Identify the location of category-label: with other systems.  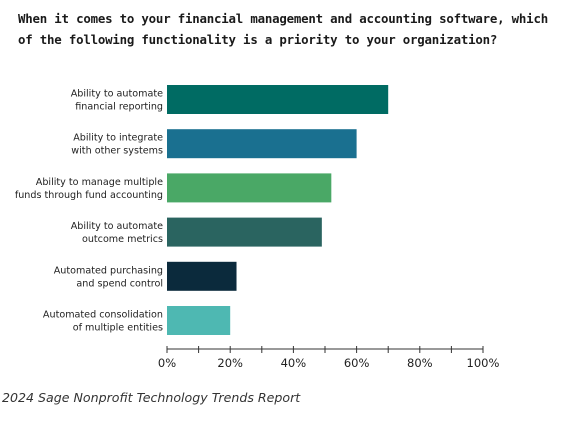
(117, 151).